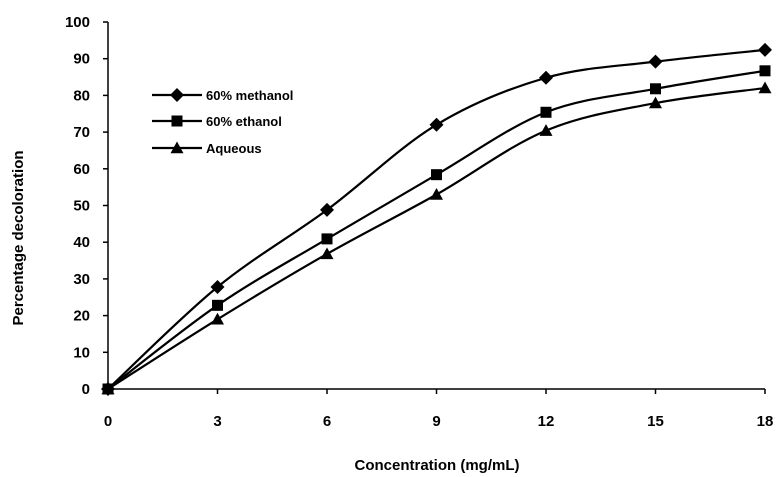  What do you see at coordinates (77, 22) in the screenshot?
I see `y-tick-label: 100` at bounding box center [77, 22].